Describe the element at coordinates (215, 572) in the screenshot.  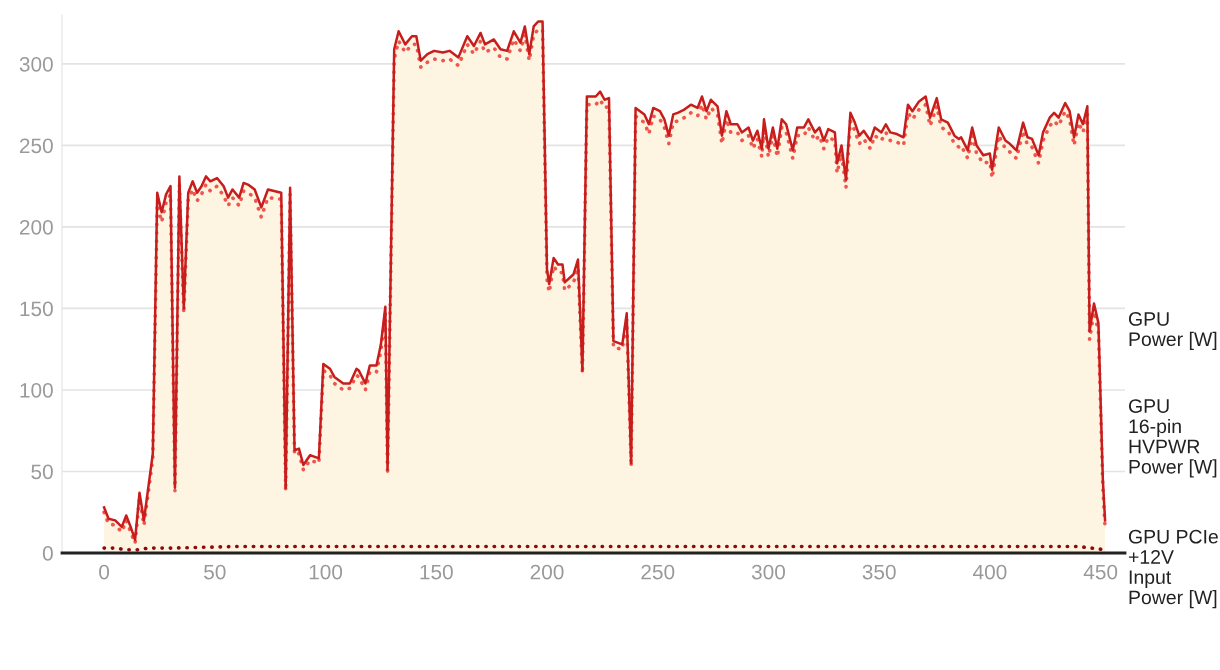
I see `x-tick-label: 50` at that location.